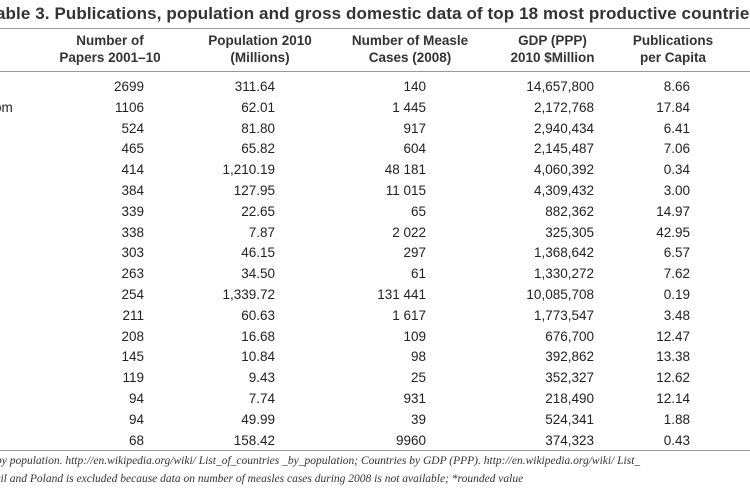 This screenshot has height=499, width=750. Describe the element at coordinates (676, 440) in the screenshot. I see `cell-per-capita: 0.43` at that location.